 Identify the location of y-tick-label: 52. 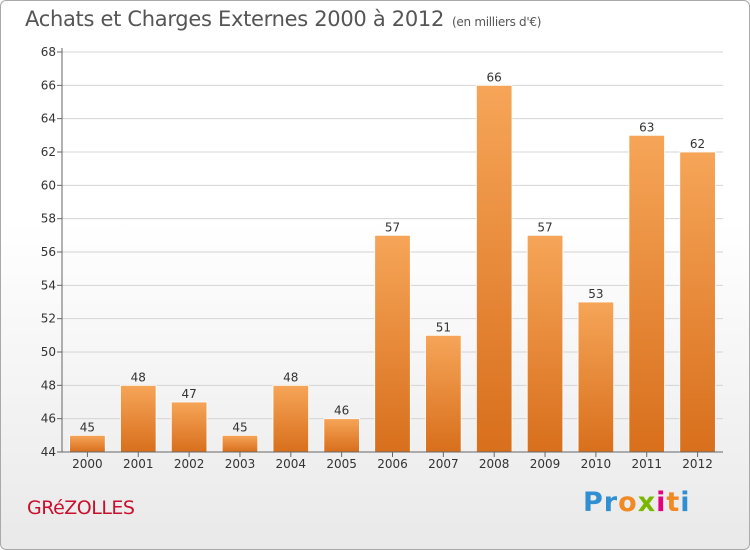
(48, 319).